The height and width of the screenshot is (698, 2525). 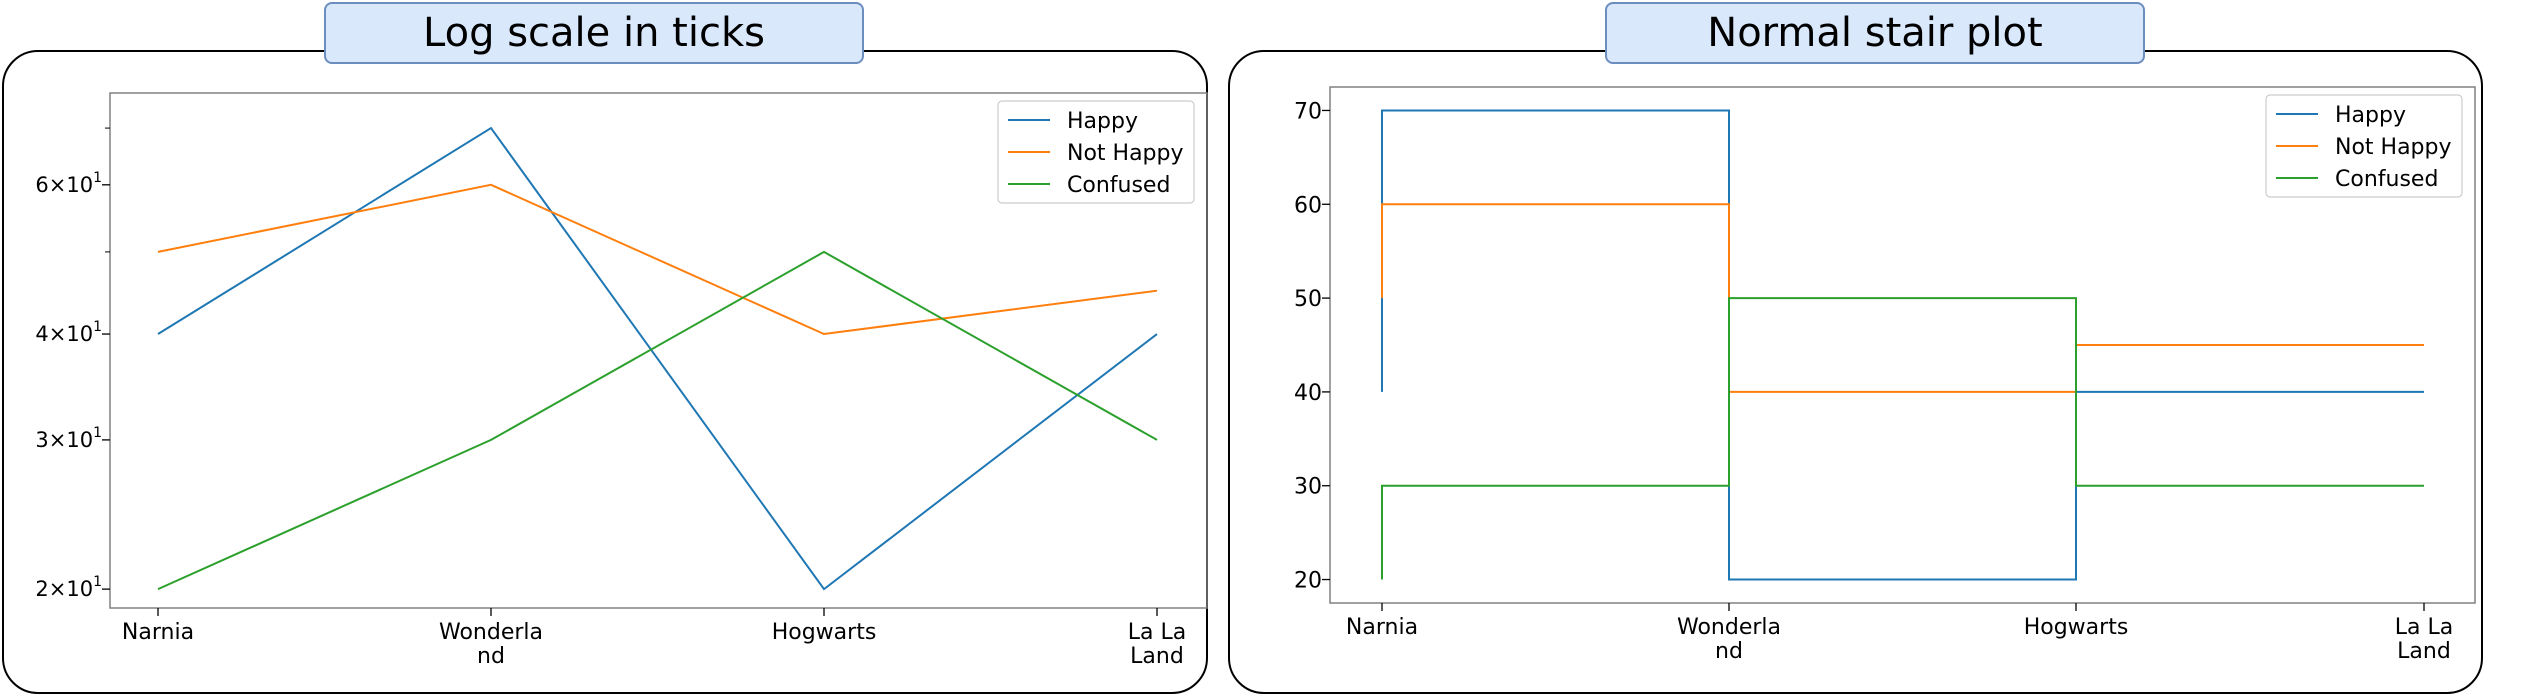 I want to click on panel-title-log: Log scale in ticks, so click(x=594, y=33).